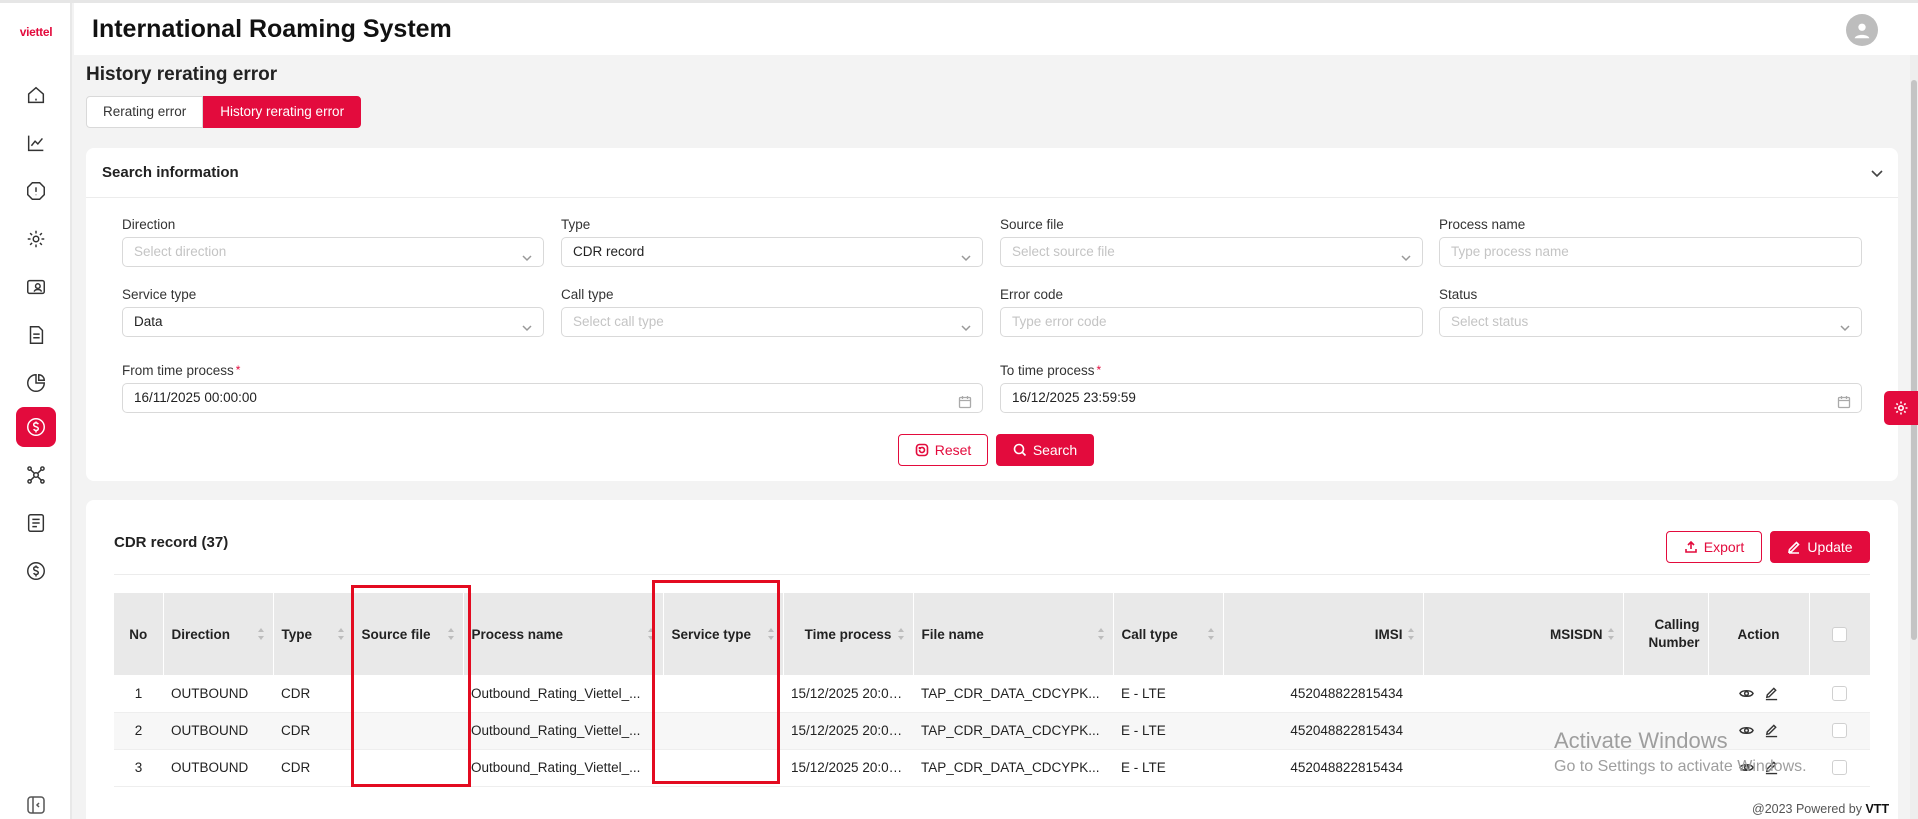 Image resolution: width=1918 pixels, height=819 pixels. I want to click on cell-no: 3, so click(138, 768).